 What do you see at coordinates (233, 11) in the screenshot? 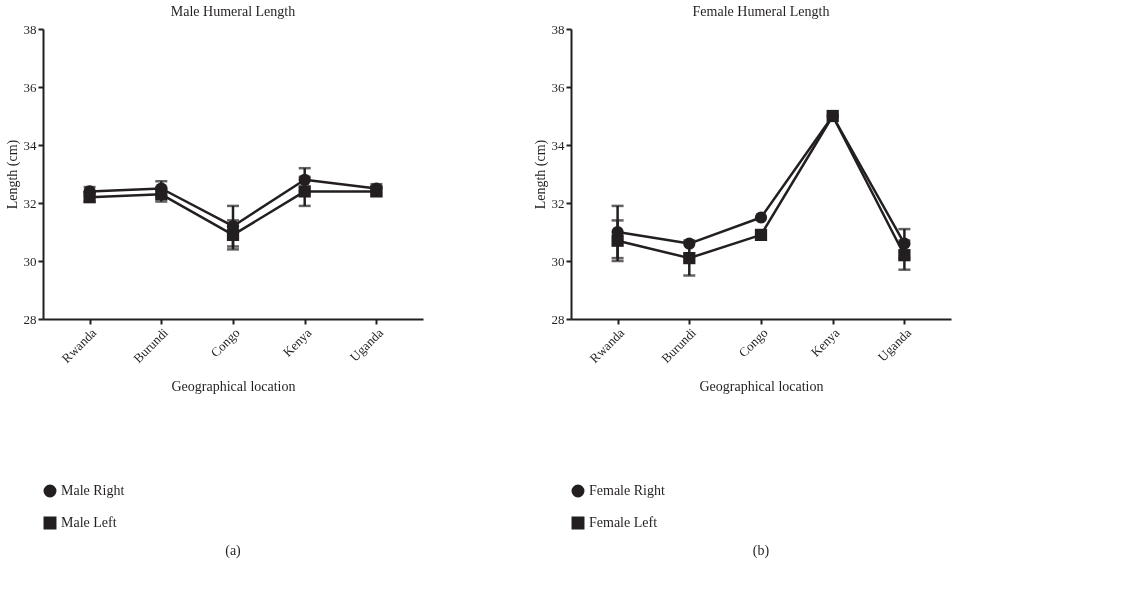
I see `chart-title: Male Humeral Length` at bounding box center [233, 11].